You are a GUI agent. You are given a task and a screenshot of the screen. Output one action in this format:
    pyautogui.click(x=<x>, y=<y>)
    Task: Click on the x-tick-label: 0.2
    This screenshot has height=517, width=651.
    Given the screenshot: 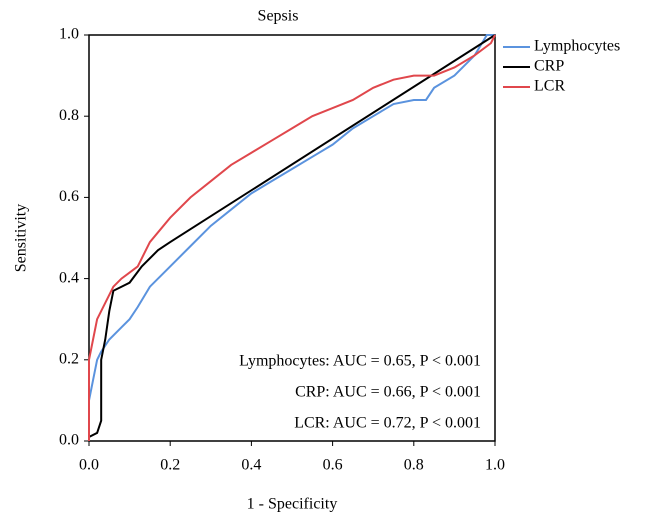 What is the action you would take?
    pyautogui.click(x=170, y=465)
    